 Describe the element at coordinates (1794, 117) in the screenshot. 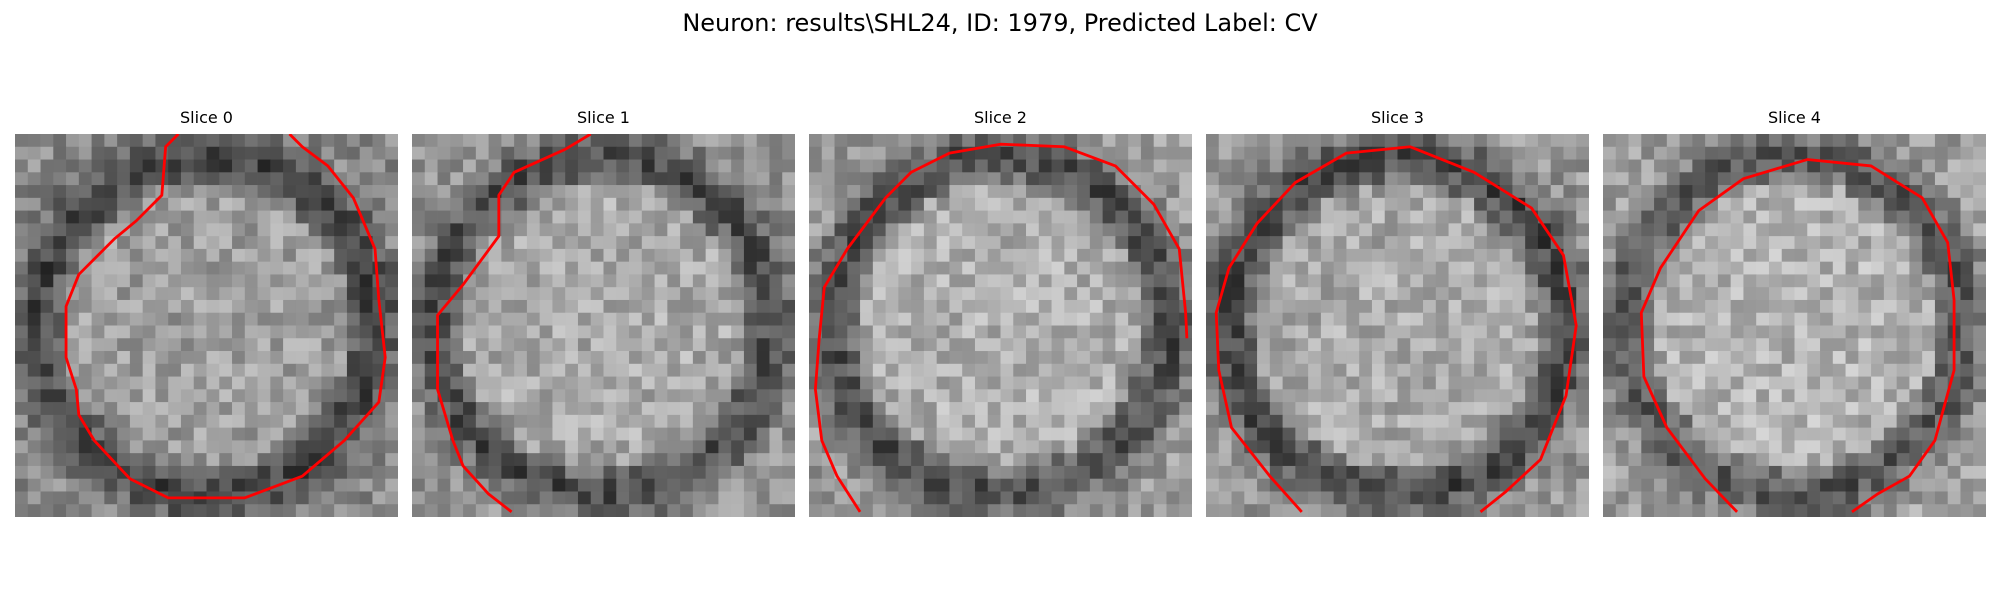

I see `slice-title-4: Slice 4` at that location.